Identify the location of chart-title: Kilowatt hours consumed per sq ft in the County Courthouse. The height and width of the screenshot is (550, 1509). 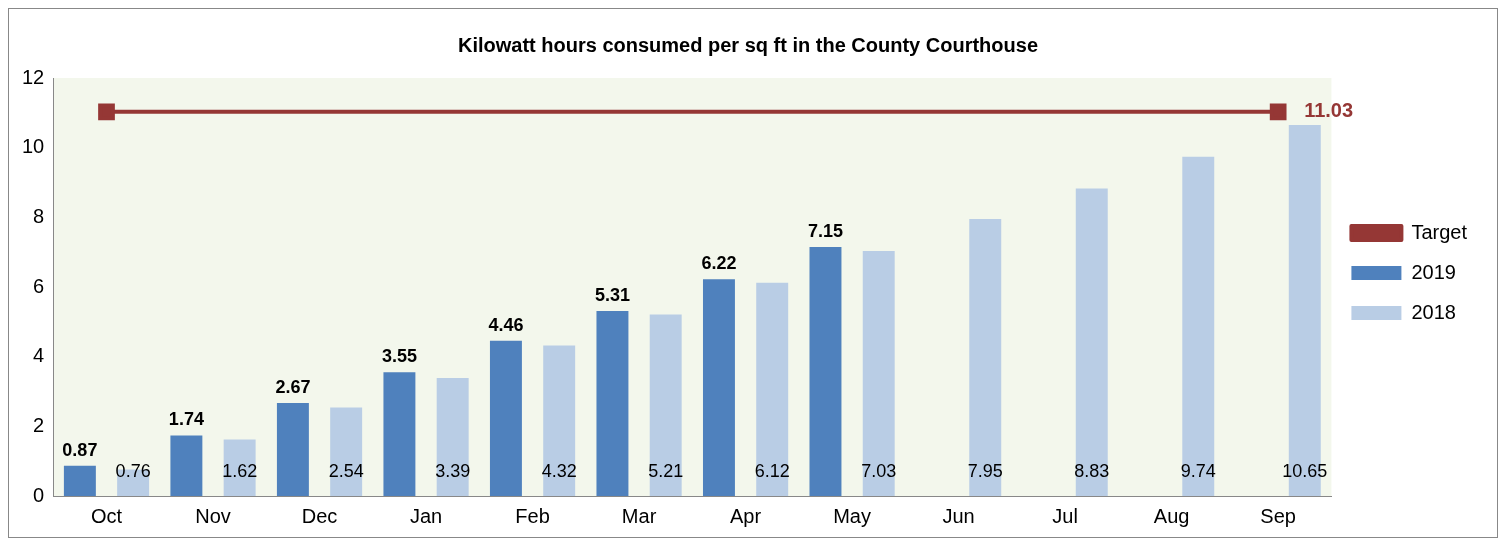
(748, 44).